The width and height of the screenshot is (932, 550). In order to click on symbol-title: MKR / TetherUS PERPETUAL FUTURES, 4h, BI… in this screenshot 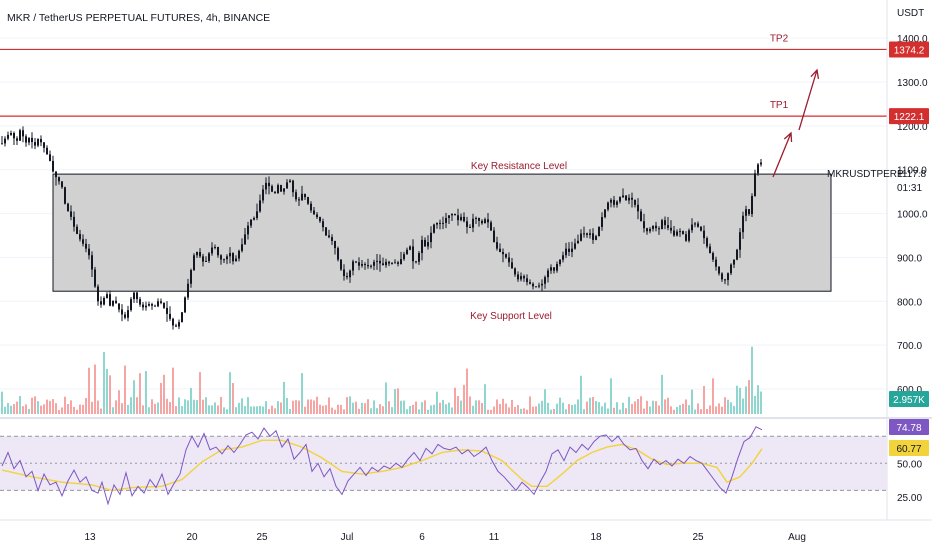, I will do `click(138, 18)`.